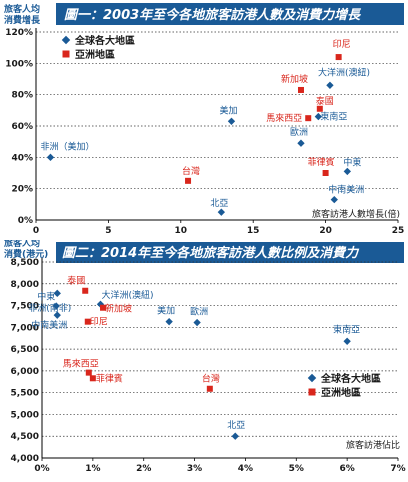 The height and width of the screenshot is (482, 408). I want to click on y-tick-label: 20%, so click(22, 190).